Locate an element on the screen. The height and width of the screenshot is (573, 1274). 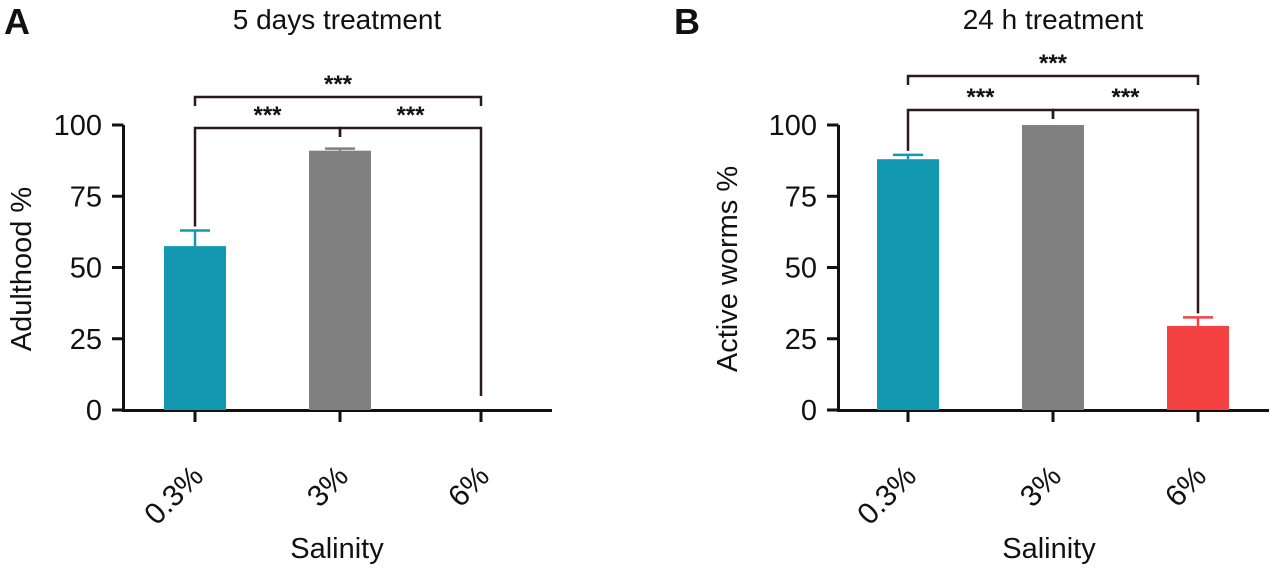
chart-title: 5 days treatment is located at coordinates (337, 19).